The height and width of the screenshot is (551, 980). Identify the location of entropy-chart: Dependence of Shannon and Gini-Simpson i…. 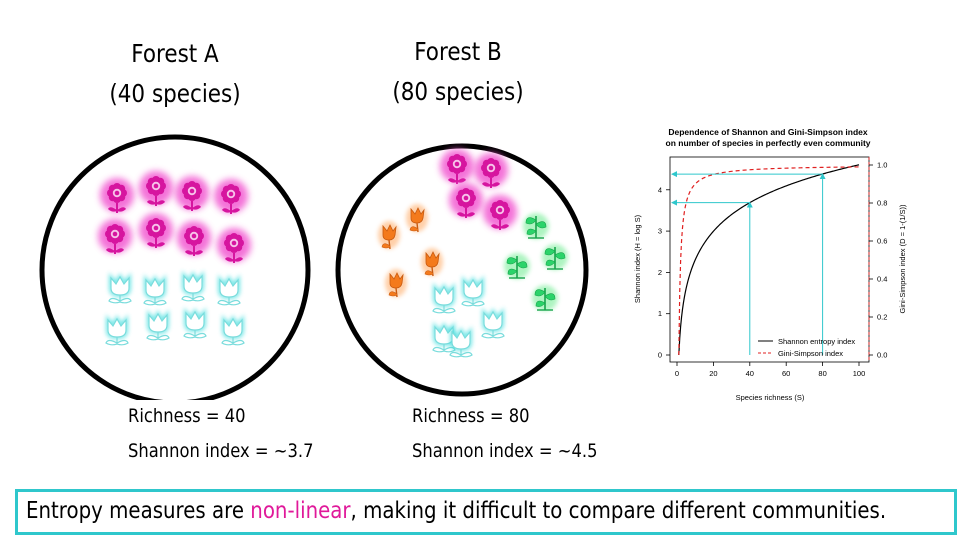
(770, 264).